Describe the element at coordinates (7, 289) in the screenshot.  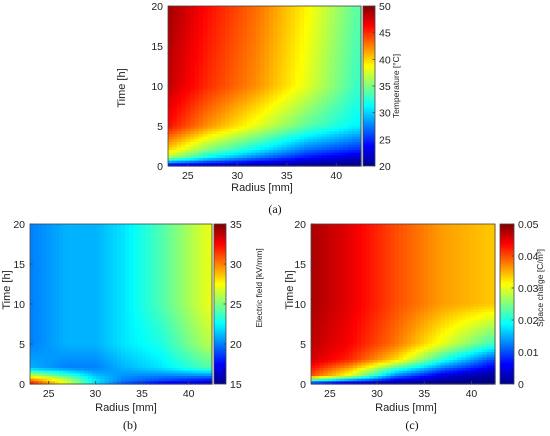
I see `ylabel-b: Time [h]` at that location.